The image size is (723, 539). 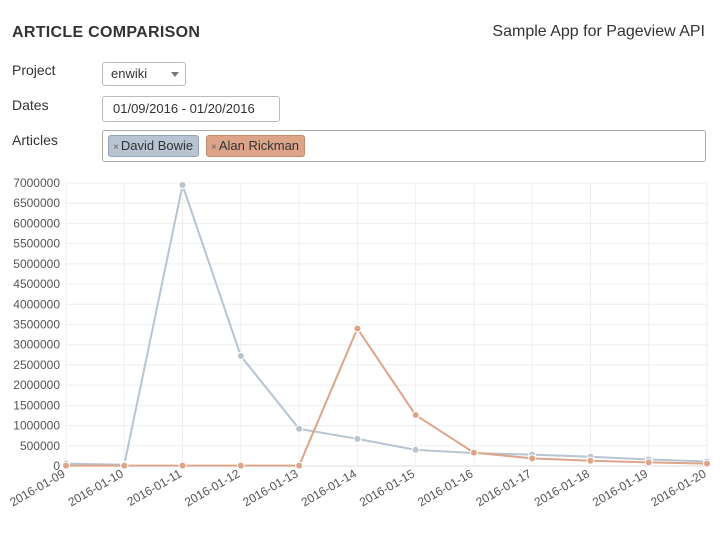 What do you see at coordinates (36, 203) in the screenshot?
I see `y-tick-label: 6500000` at bounding box center [36, 203].